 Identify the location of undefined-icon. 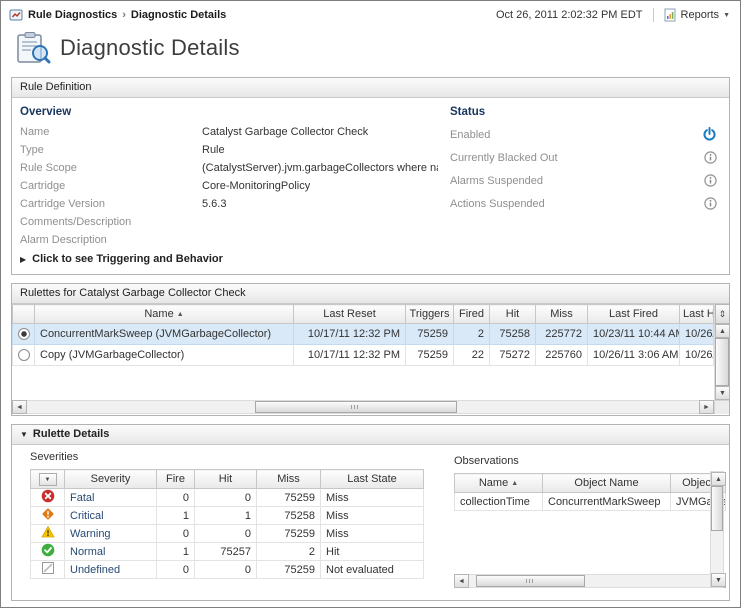
(48, 569).